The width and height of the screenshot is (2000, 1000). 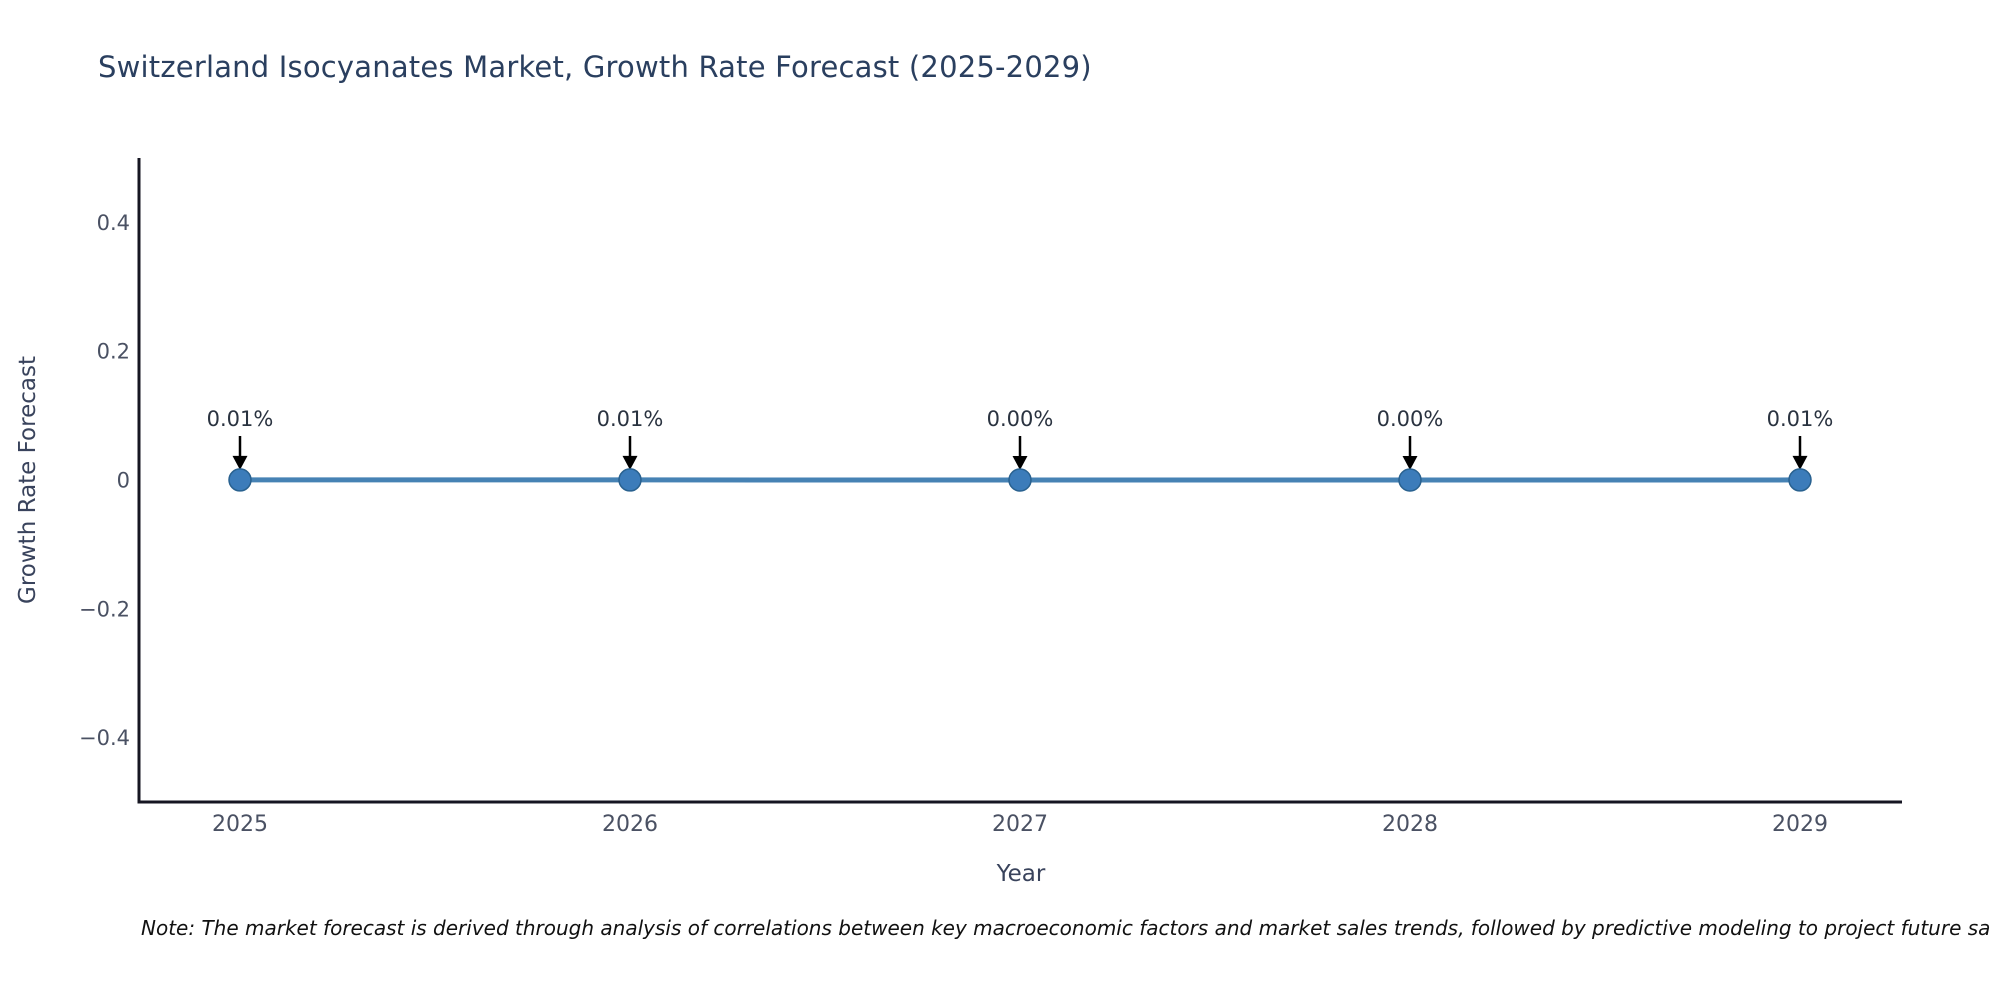 What do you see at coordinates (104, 738) in the screenshot?
I see `y-tick-label: −0.4` at bounding box center [104, 738].